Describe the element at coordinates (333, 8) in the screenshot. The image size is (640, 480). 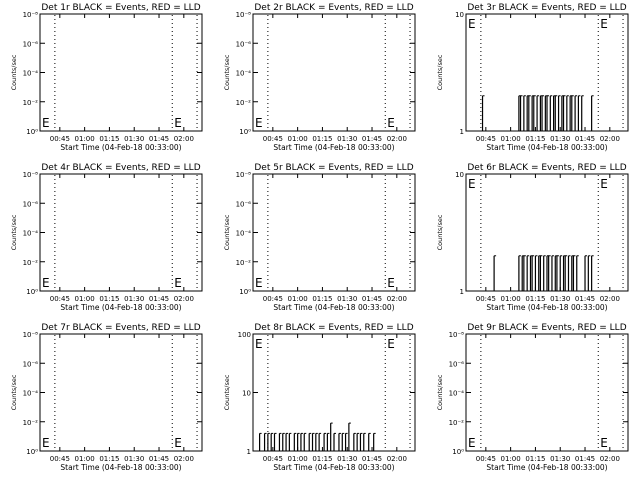
I see `panel-title: Det 2r BLACK = Events, RED = LLD` at that location.